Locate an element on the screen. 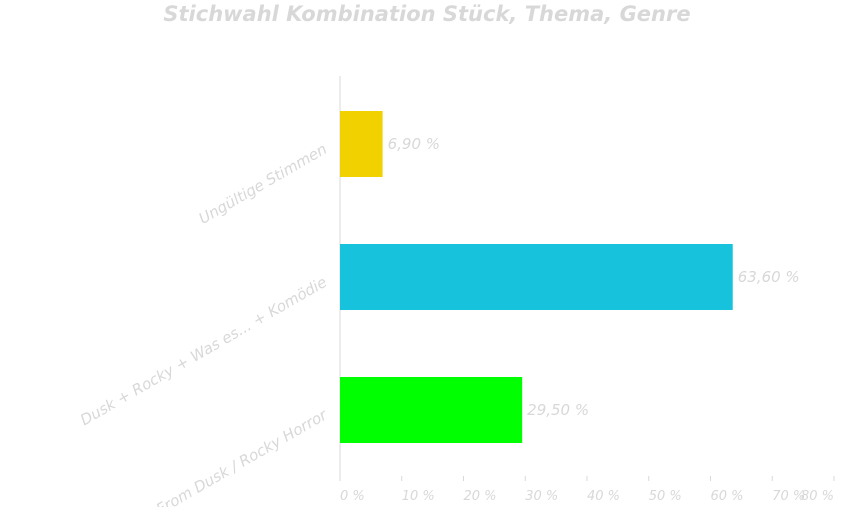 Image resolution: width=854 pixels, height=507 pixels. x-tick-label-50: 50 % is located at coordinates (665, 496).